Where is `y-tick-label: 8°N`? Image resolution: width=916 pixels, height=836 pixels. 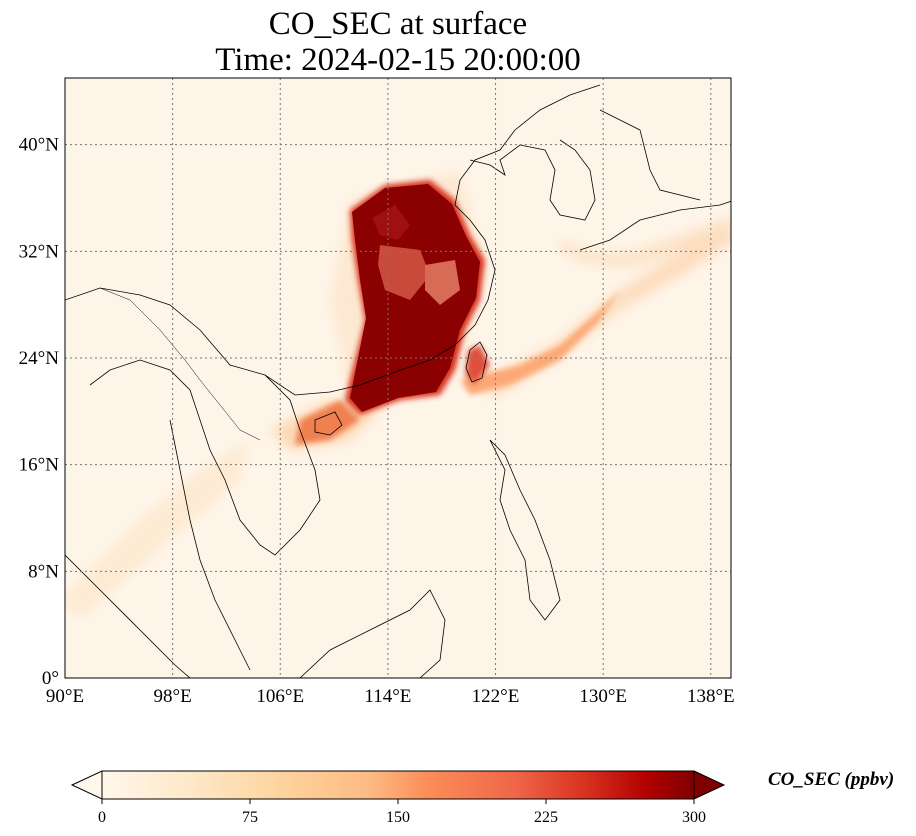 y-tick-label: 8°N is located at coordinates (43, 571).